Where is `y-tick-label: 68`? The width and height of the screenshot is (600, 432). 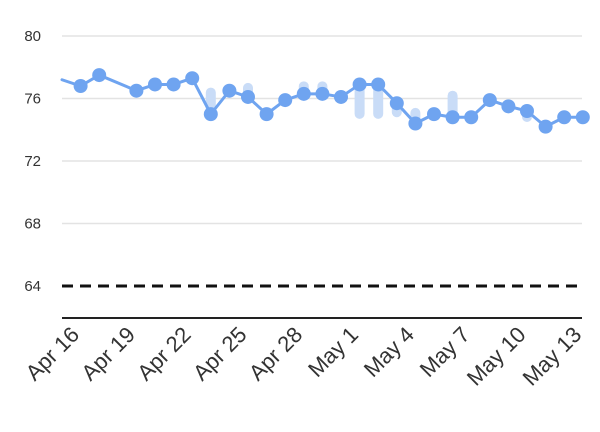
y-tick-label: 68 is located at coordinates (32, 224).